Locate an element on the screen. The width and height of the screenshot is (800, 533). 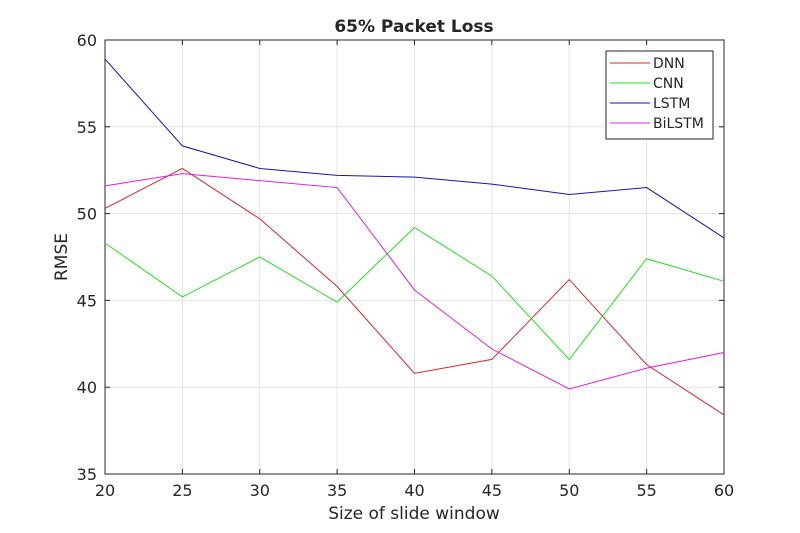
x-tick-label: 20 is located at coordinates (105, 490).